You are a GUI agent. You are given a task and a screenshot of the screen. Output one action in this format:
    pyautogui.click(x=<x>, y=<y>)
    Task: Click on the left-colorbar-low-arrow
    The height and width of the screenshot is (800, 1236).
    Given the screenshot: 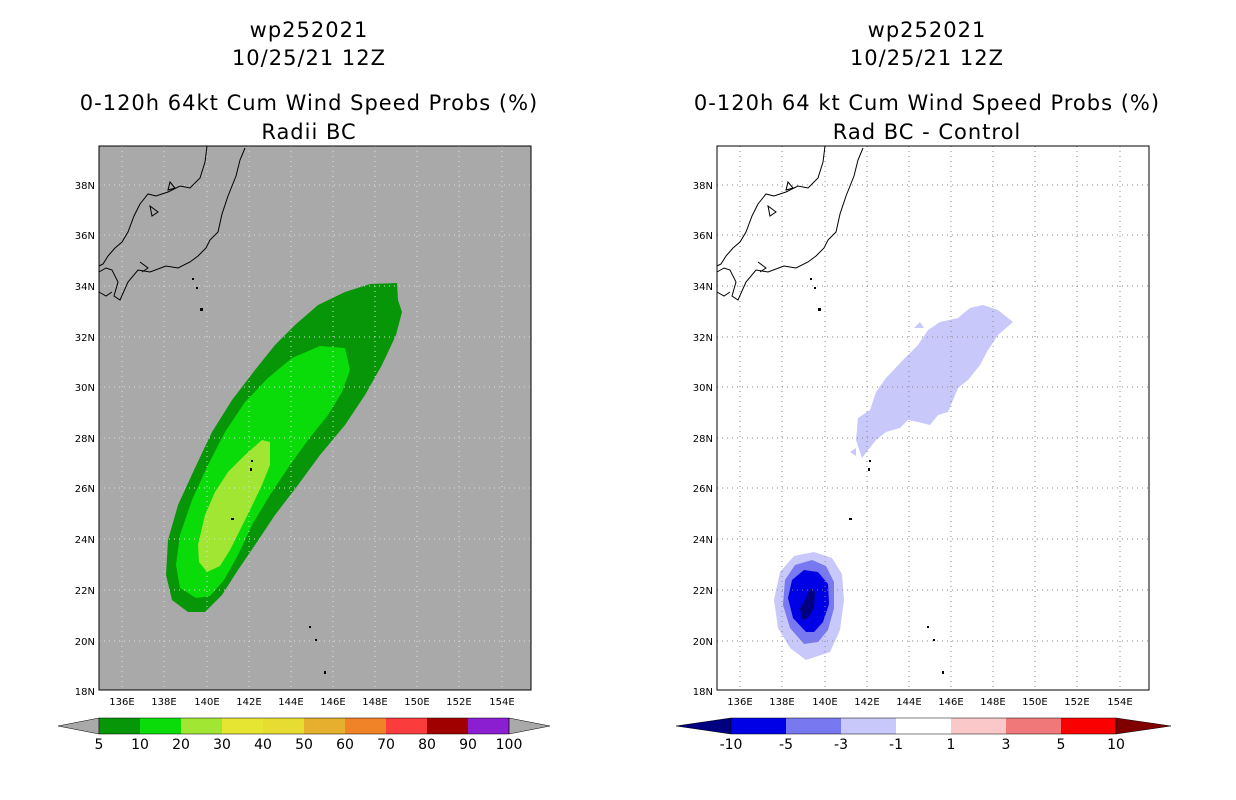 What is the action you would take?
    pyautogui.click(x=78, y=726)
    